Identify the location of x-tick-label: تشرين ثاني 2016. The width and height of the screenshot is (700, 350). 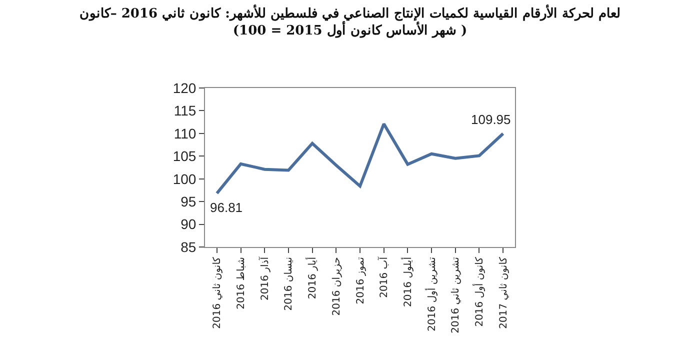
(456, 295).